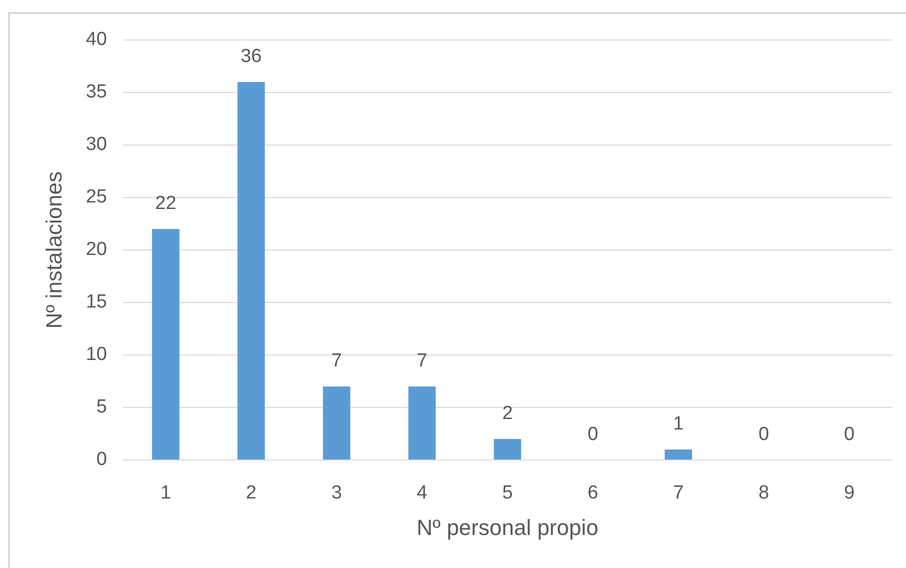 The width and height of the screenshot is (906, 568). What do you see at coordinates (96, 39) in the screenshot?
I see `y-tick-label: 40` at bounding box center [96, 39].